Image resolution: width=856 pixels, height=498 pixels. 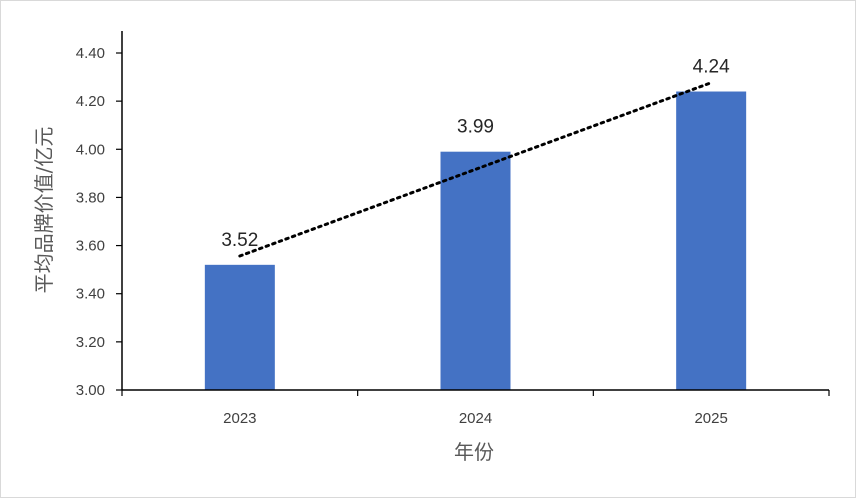 I want to click on y-tick-label: 3.40, so click(x=90, y=294).